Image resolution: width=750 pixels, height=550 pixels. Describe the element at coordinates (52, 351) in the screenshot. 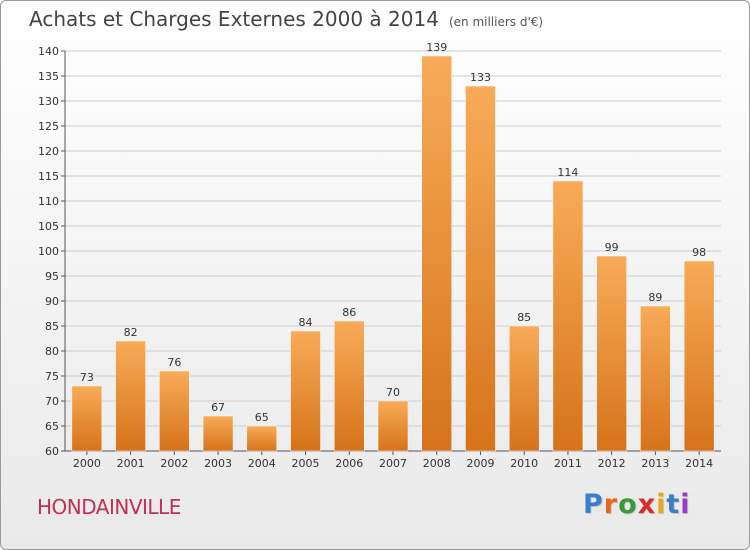

I see `y-tick-label: 80` at that location.